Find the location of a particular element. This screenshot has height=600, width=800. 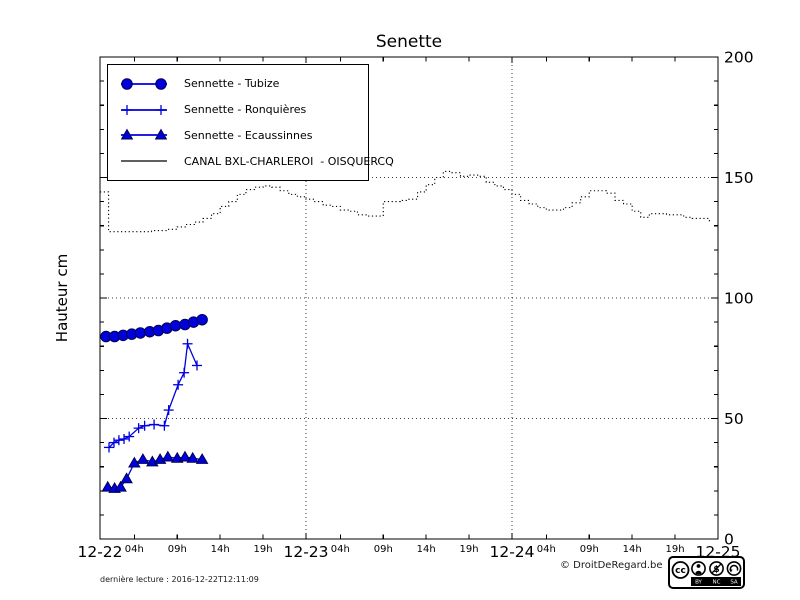

line-marker-icon is located at coordinates (144, 161).